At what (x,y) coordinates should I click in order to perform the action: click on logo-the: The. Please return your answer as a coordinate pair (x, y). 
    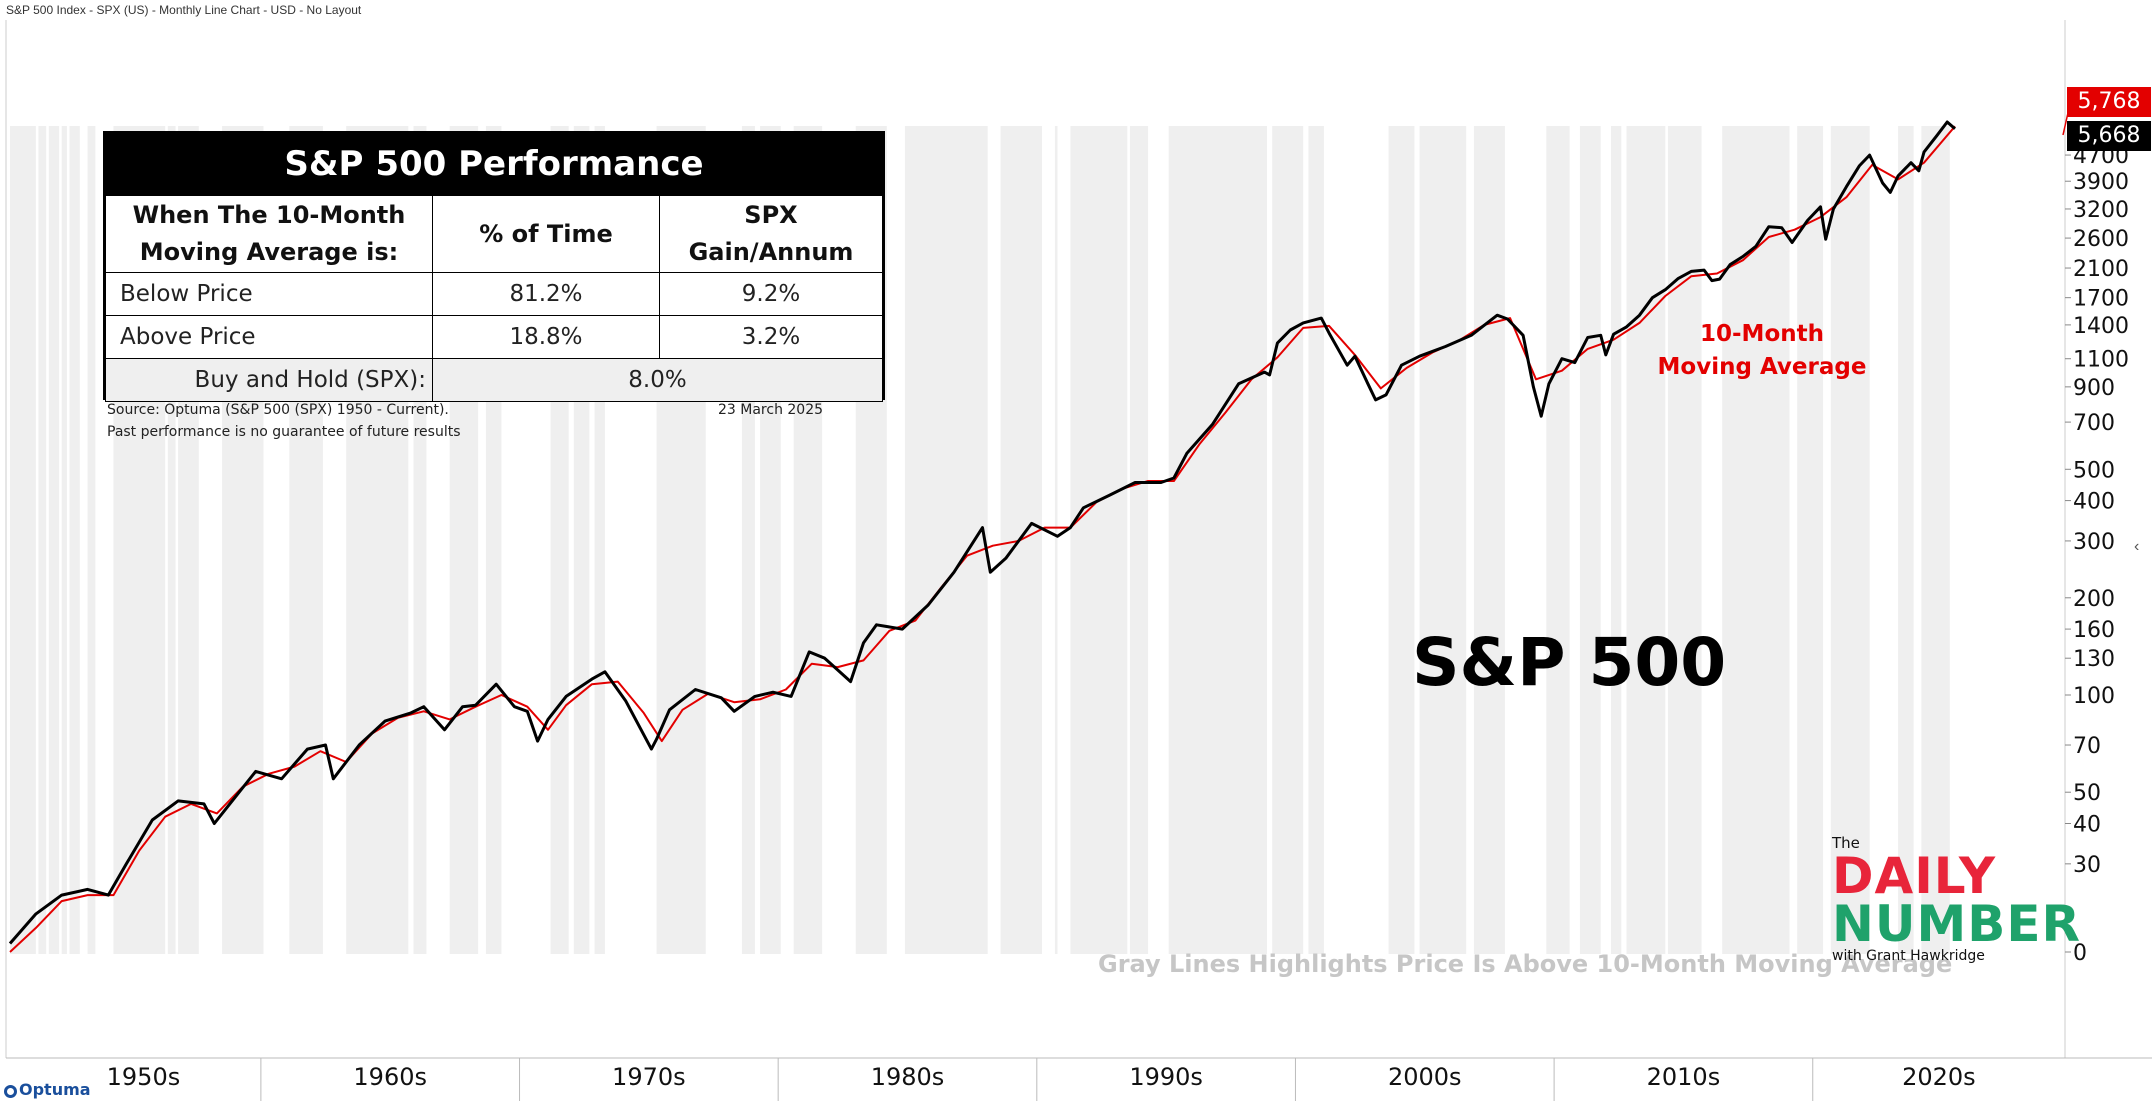
    Looking at the image, I should click on (1846, 843).